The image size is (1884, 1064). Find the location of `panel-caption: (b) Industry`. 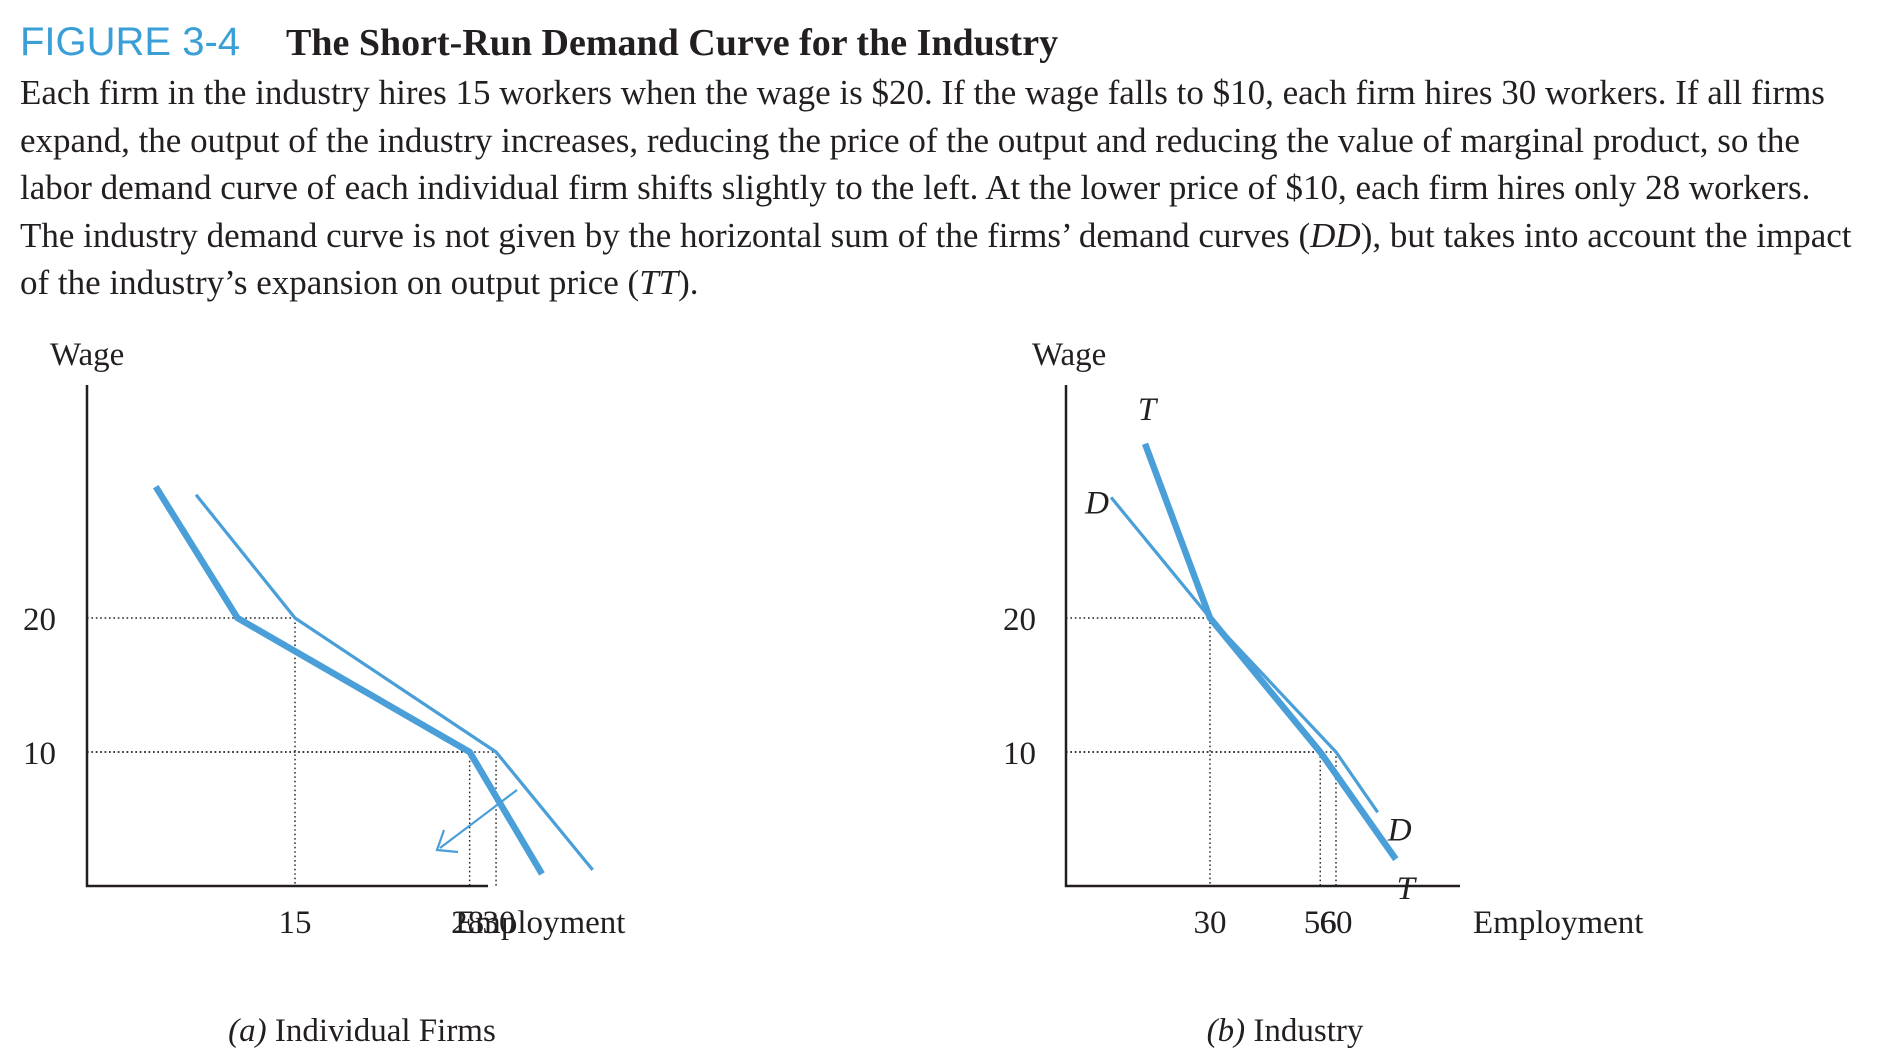

panel-caption: (b) Industry is located at coordinates (1285, 1031).